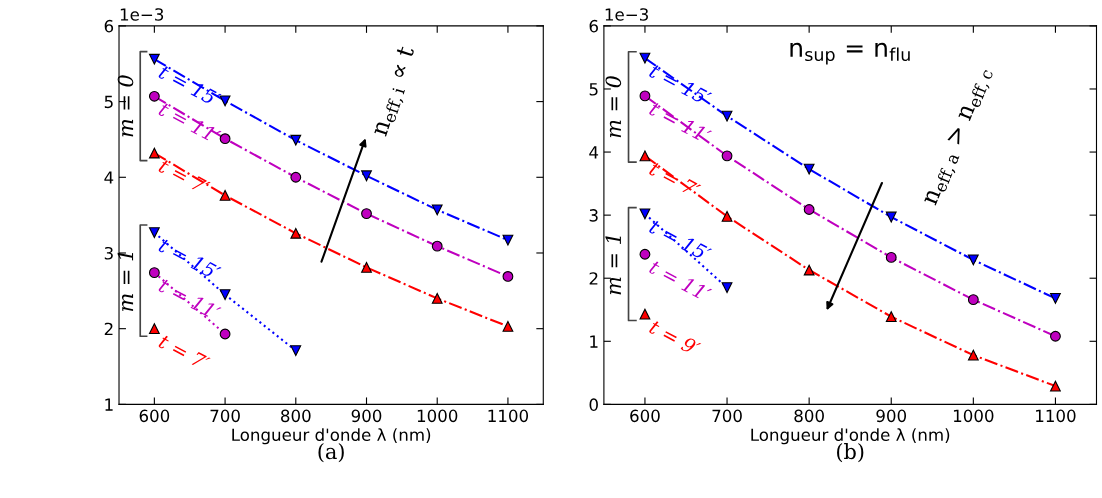  What do you see at coordinates (593, 404) in the screenshot?
I see `y-tick-label: 0` at bounding box center [593, 404].